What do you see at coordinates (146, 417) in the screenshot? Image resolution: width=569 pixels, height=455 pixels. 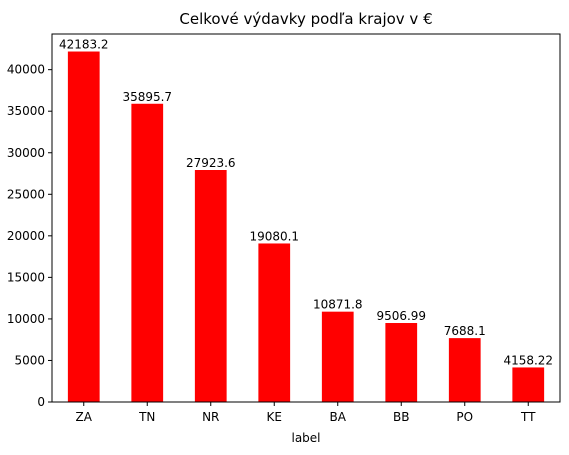 I see `x-tick-label: TN` at bounding box center [146, 417].